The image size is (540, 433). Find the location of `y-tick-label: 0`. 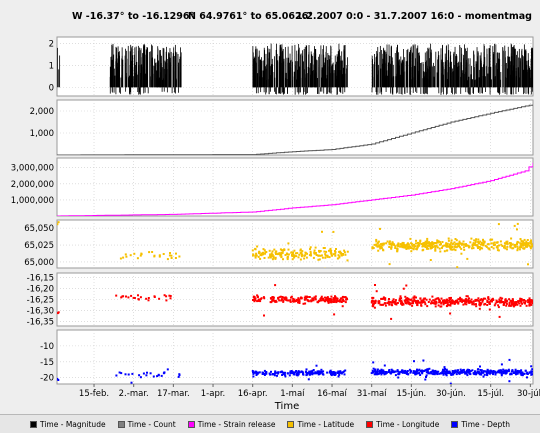

y-tick-label: 0 is located at coordinates (51, 88).